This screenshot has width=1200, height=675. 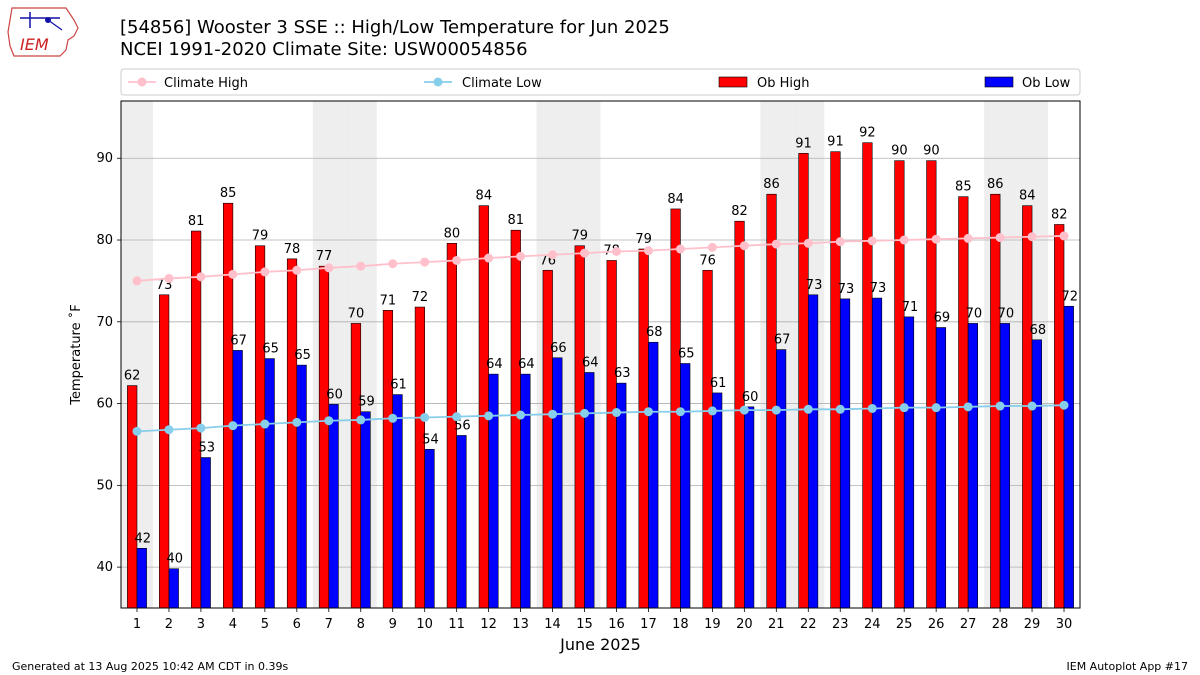 I want to click on ob-high-label: 70, so click(x=356, y=313).